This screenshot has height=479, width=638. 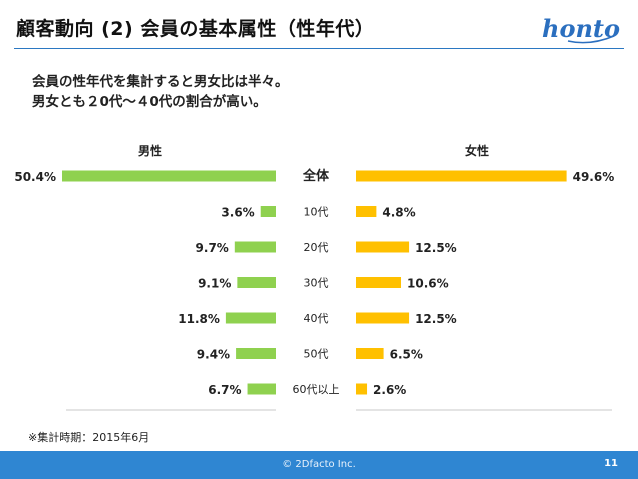 I want to click on data-label-male: 9.7%, so click(x=212, y=248).